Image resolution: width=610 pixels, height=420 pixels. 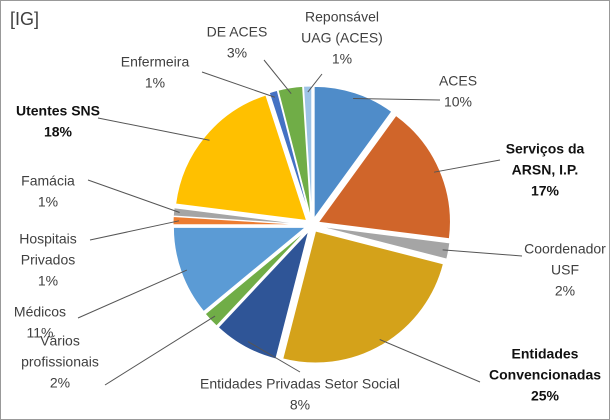 I want to click on slice-label: Vários, so click(x=60, y=341).